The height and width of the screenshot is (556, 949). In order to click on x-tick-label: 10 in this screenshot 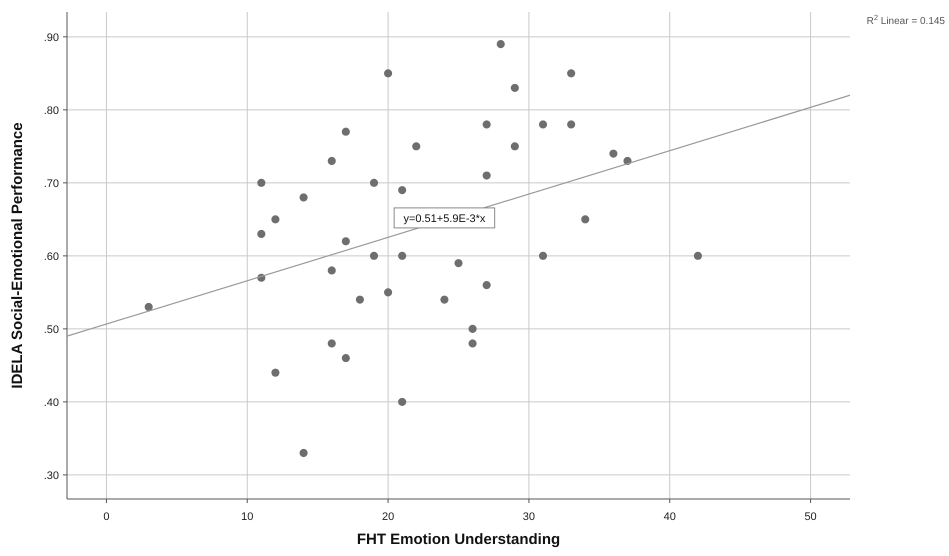, I will do `click(247, 517)`.